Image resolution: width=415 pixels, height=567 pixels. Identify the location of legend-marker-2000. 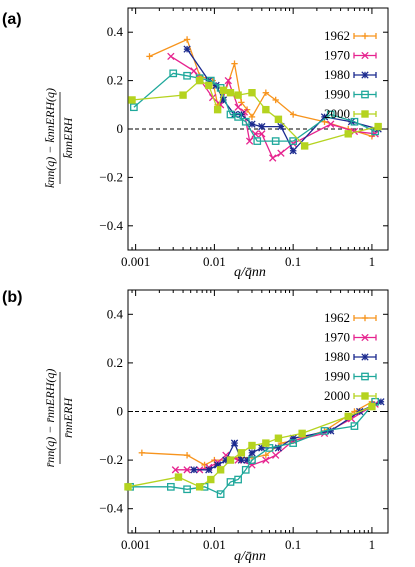
(365, 396).